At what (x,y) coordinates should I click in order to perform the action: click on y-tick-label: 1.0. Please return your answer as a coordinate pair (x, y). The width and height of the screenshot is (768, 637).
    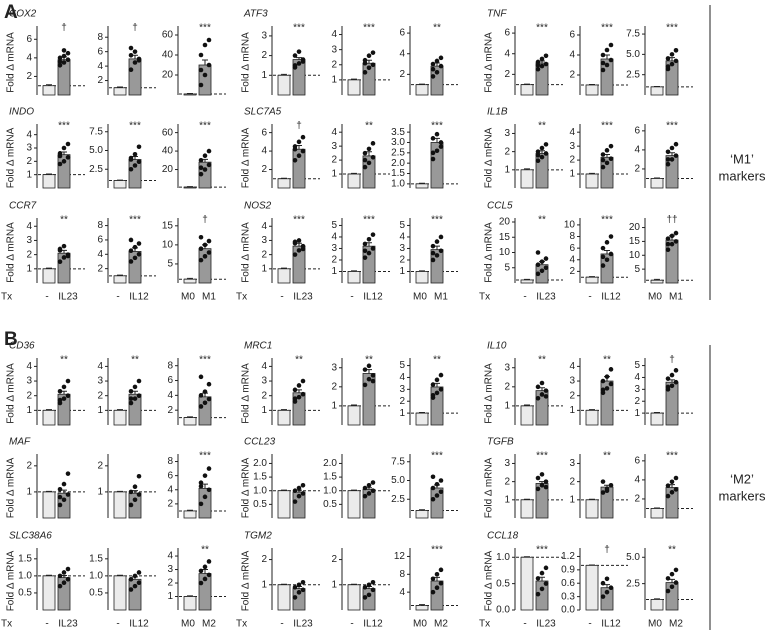
    Looking at the image, I should click on (260, 490).